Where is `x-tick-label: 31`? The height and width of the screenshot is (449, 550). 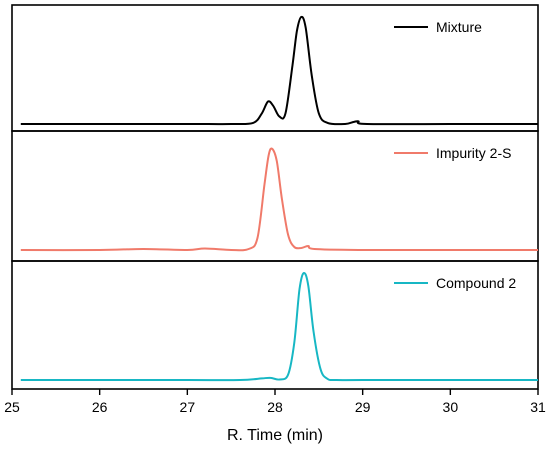 x-tick-label: 31 is located at coordinates (538, 407).